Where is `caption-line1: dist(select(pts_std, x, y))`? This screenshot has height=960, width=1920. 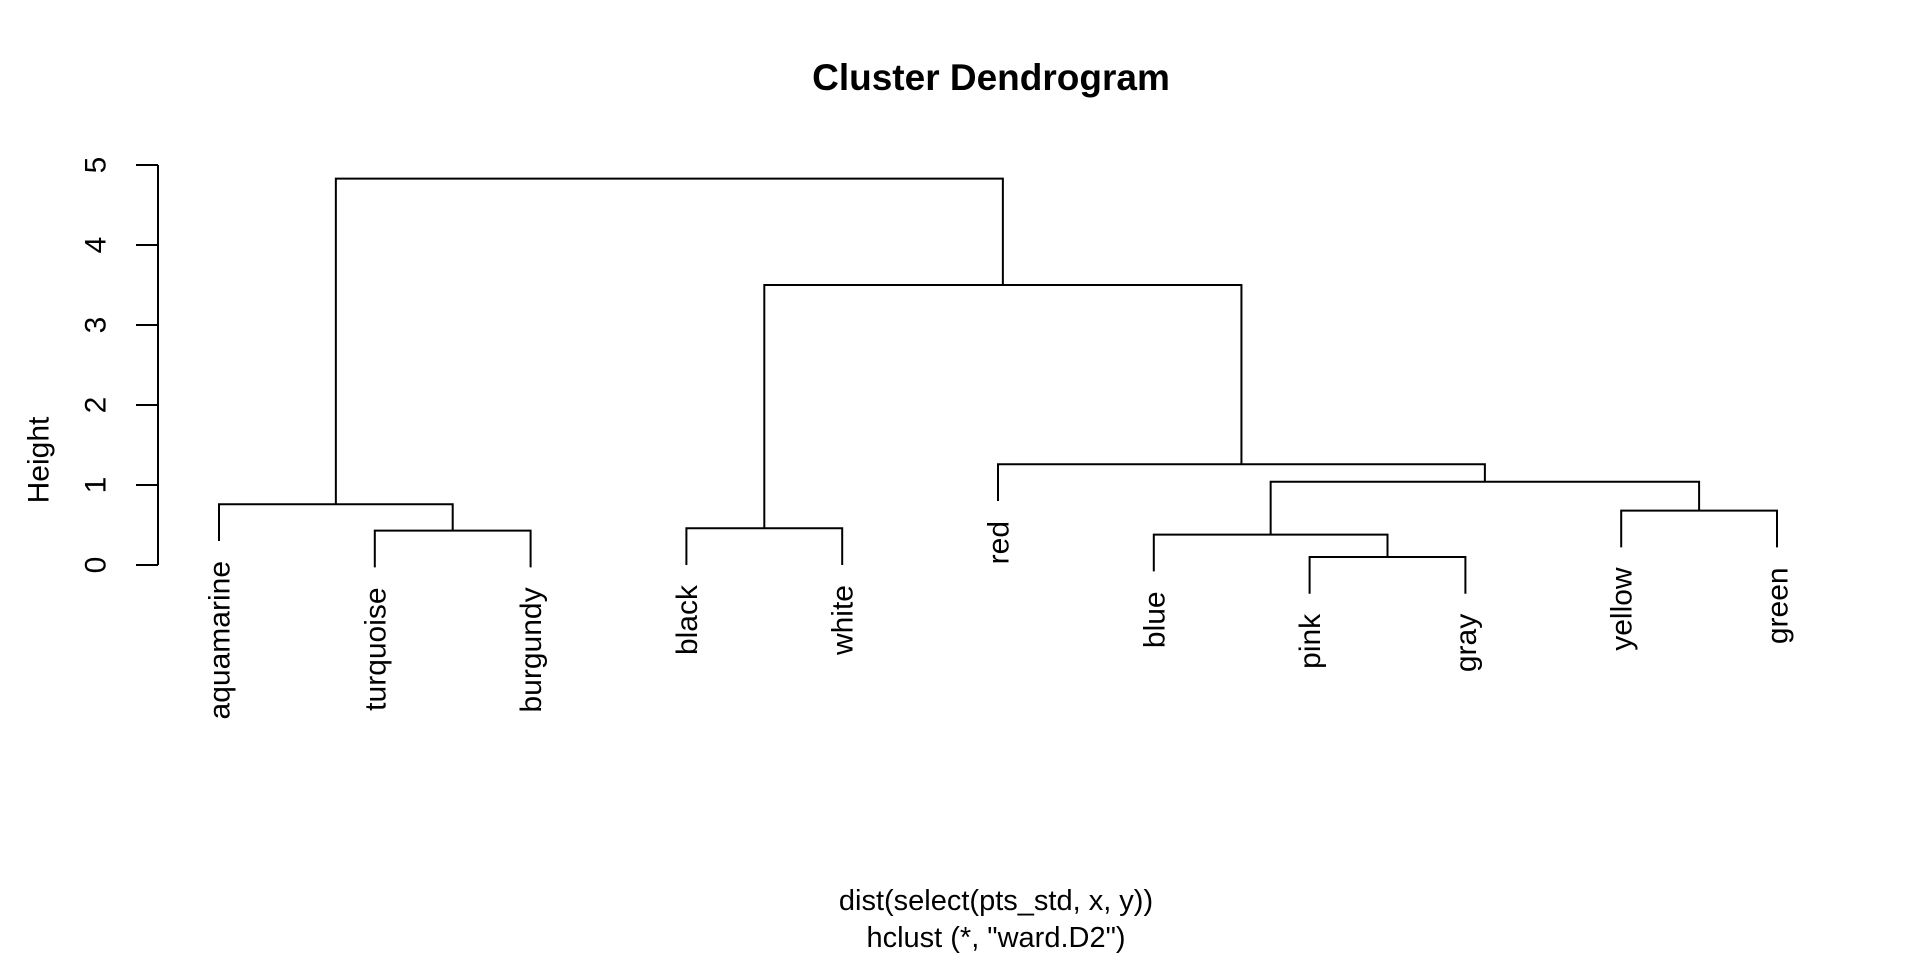
caption-line1: dist(select(pts_std, x, y)) is located at coordinates (996, 901).